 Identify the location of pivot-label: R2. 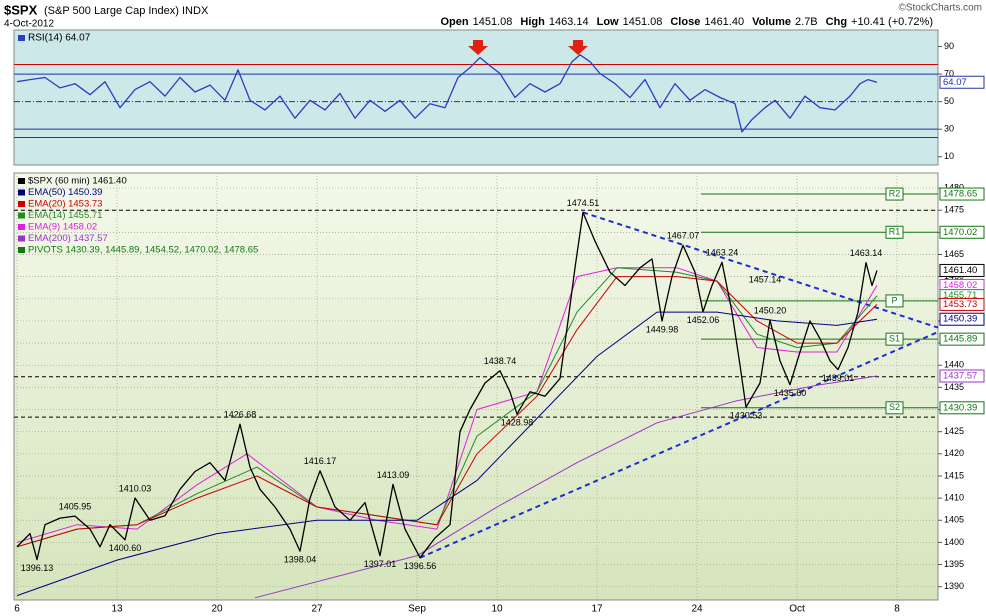
(895, 193).